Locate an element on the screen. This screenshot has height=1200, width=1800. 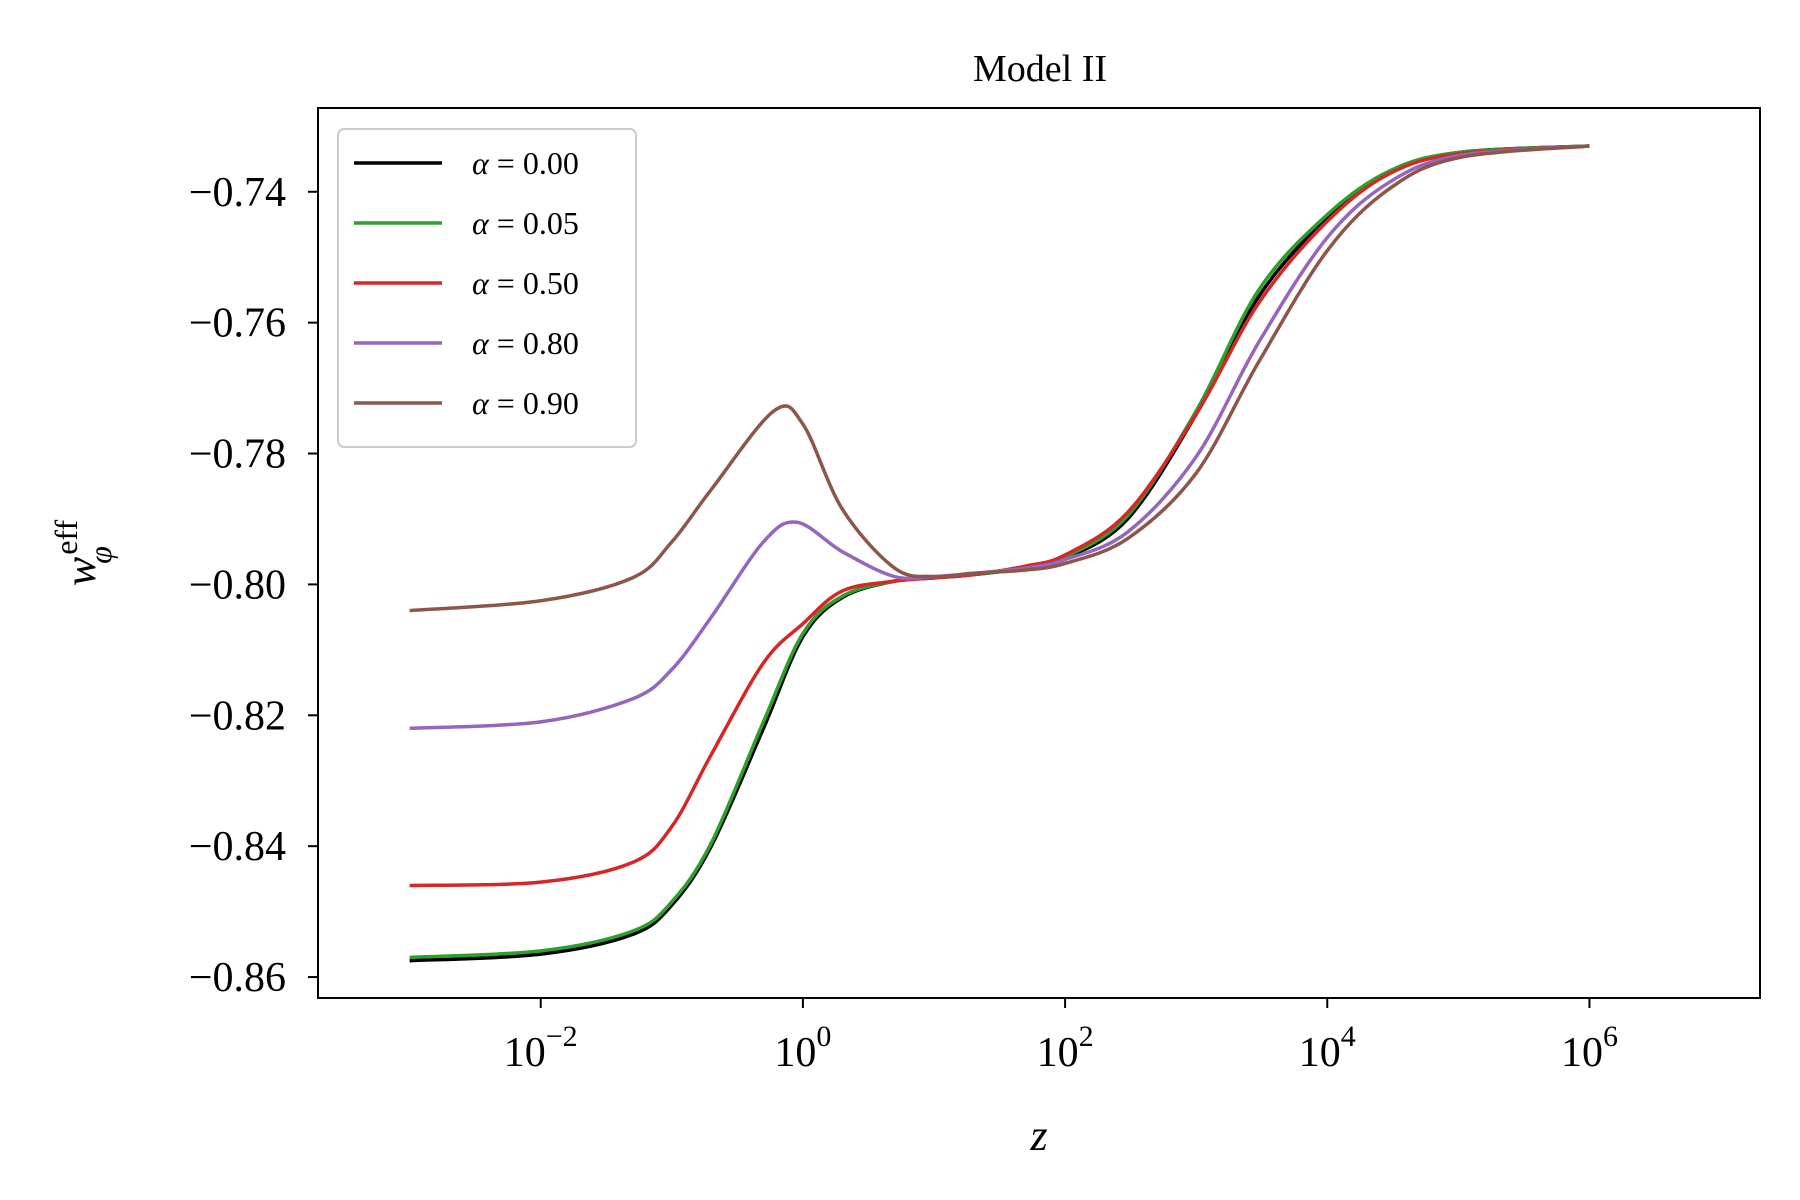
y-axis-label: weffφ is located at coordinates (83, 553).